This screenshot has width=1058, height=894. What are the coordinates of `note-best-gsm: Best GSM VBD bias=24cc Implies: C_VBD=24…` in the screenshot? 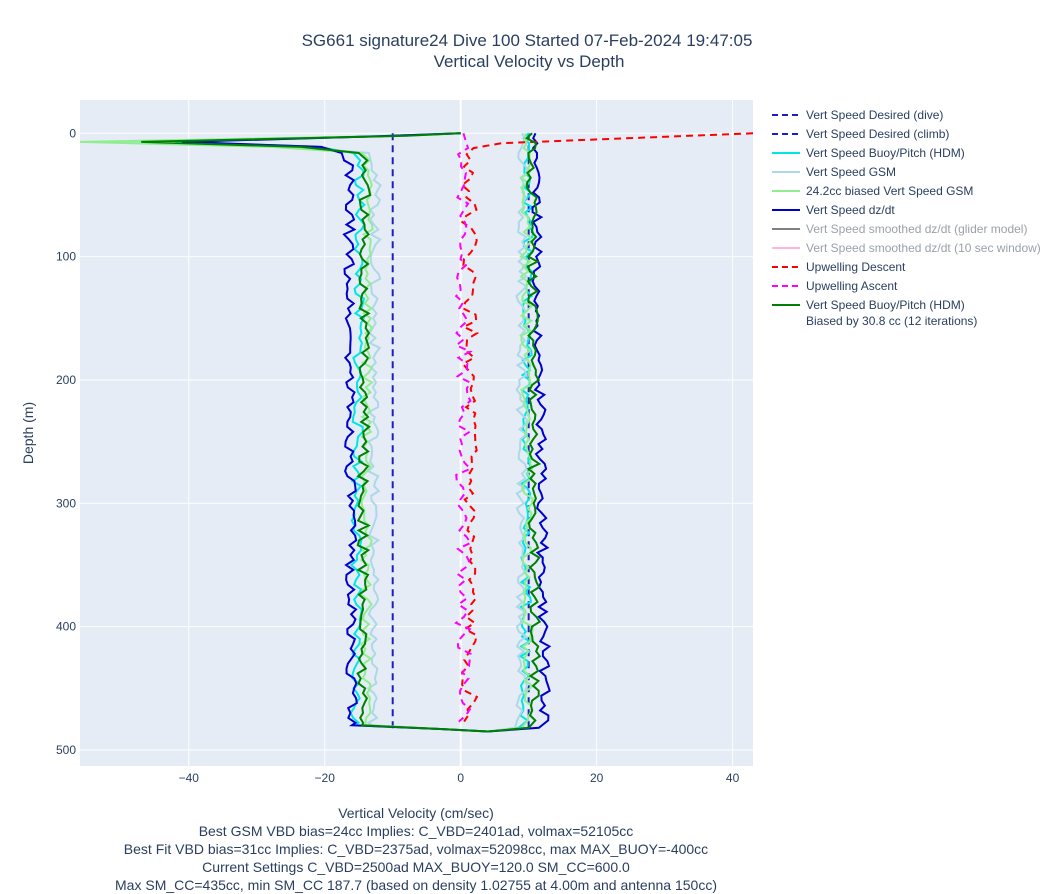 It's located at (416, 831).